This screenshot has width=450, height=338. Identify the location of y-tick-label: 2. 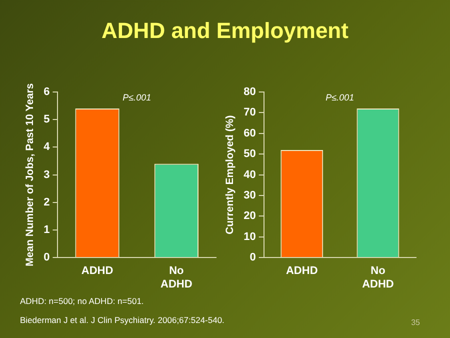
(47, 202).